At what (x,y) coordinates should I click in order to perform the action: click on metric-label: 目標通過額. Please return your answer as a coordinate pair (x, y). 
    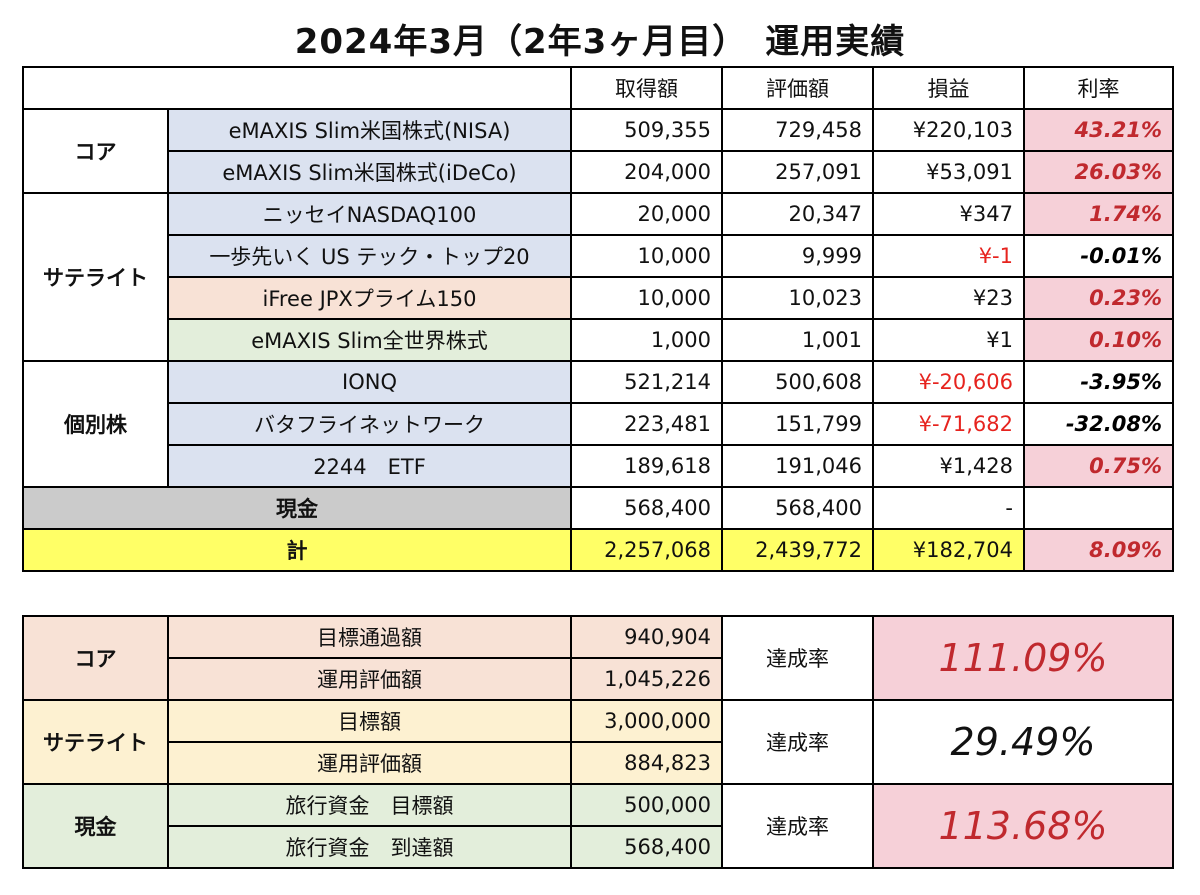
    Looking at the image, I should click on (369, 637).